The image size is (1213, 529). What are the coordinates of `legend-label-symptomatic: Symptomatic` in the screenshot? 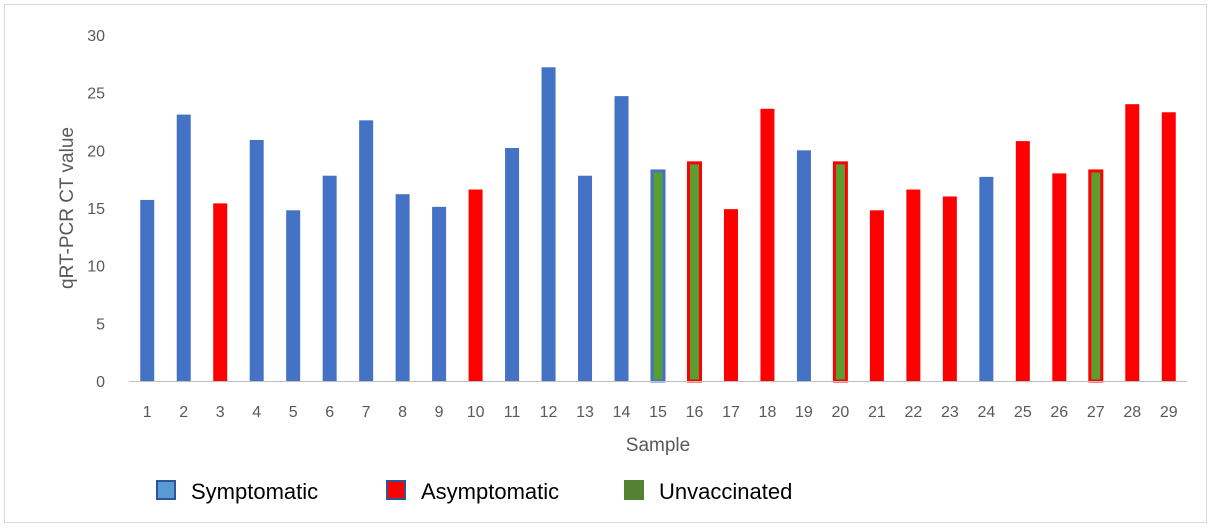 It's located at (254, 491).